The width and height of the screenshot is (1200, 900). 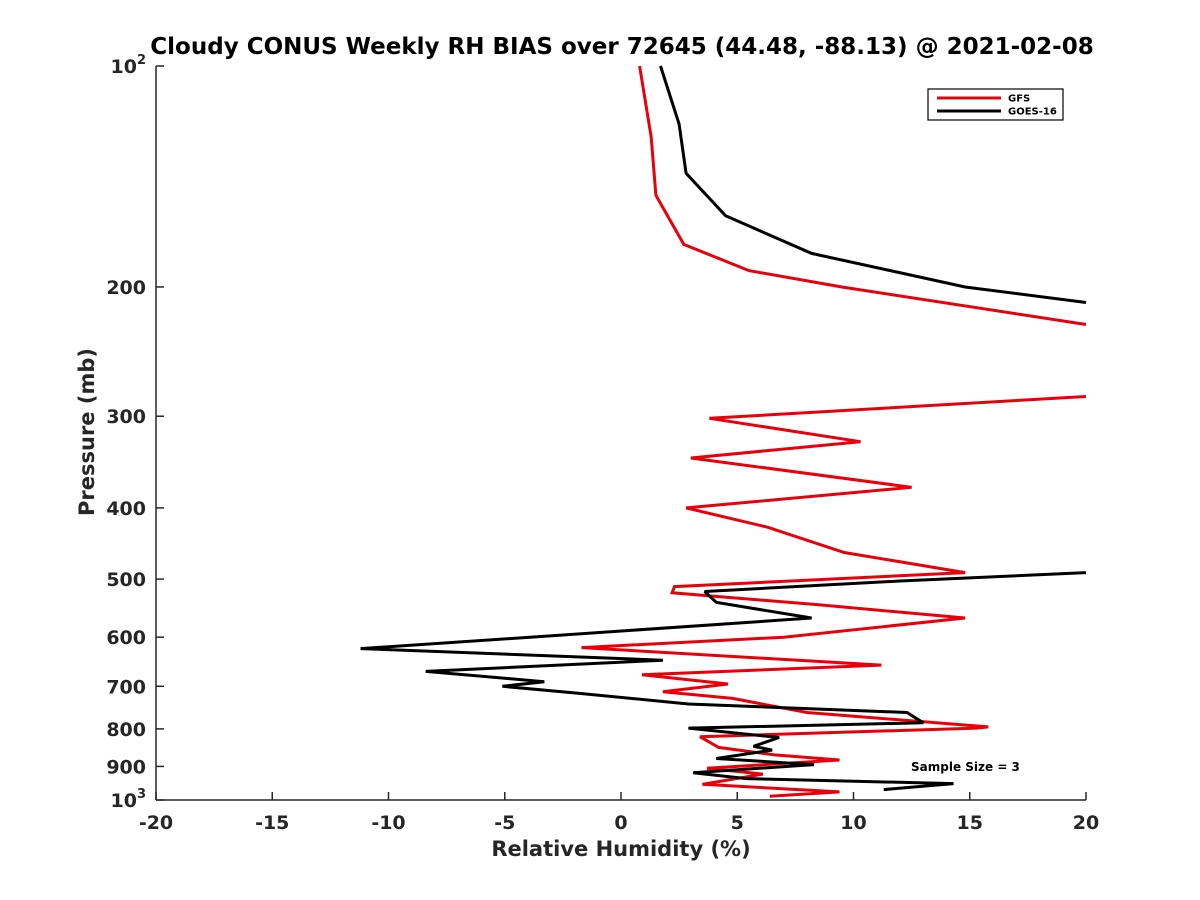 What do you see at coordinates (620, 823) in the screenshot?
I see `x-tick-label: 0` at bounding box center [620, 823].